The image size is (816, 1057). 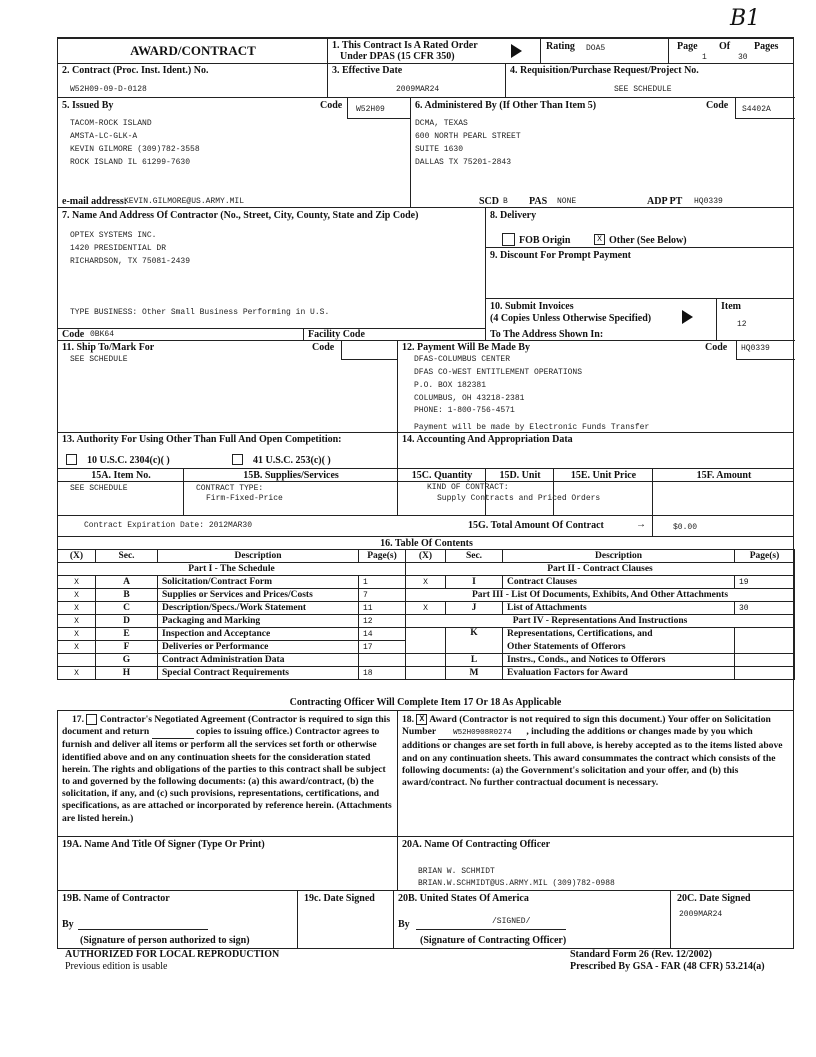 What do you see at coordinates (422, 720) in the screenshot?
I see `item18-checkbox: X` at bounding box center [422, 720].